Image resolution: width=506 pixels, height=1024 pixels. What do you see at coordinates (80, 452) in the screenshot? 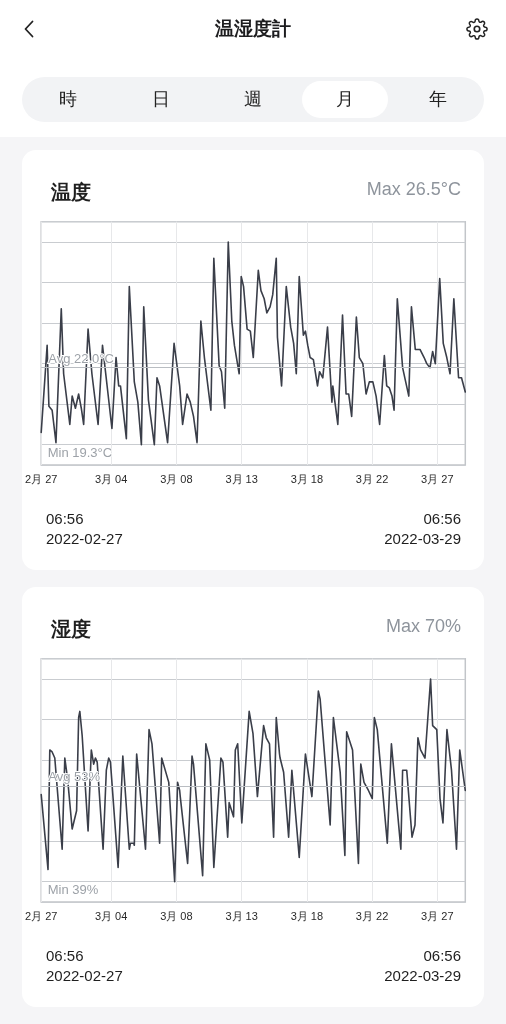
I see `annotation: Min 19.3°C` at bounding box center [80, 452].